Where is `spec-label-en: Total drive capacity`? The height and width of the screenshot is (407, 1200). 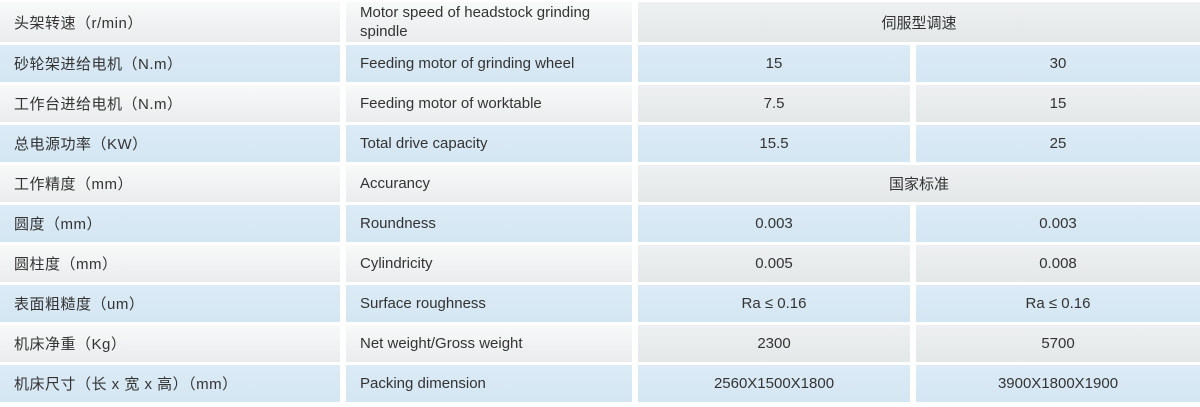
spec-label-en: Total drive capacity is located at coordinates (489, 143).